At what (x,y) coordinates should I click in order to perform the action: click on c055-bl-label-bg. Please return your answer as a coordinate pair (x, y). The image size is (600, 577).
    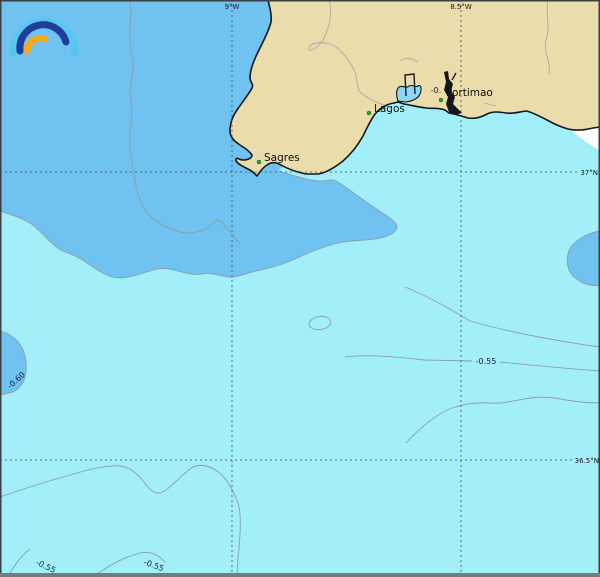
    Looking at the image, I should click on (47, 565).